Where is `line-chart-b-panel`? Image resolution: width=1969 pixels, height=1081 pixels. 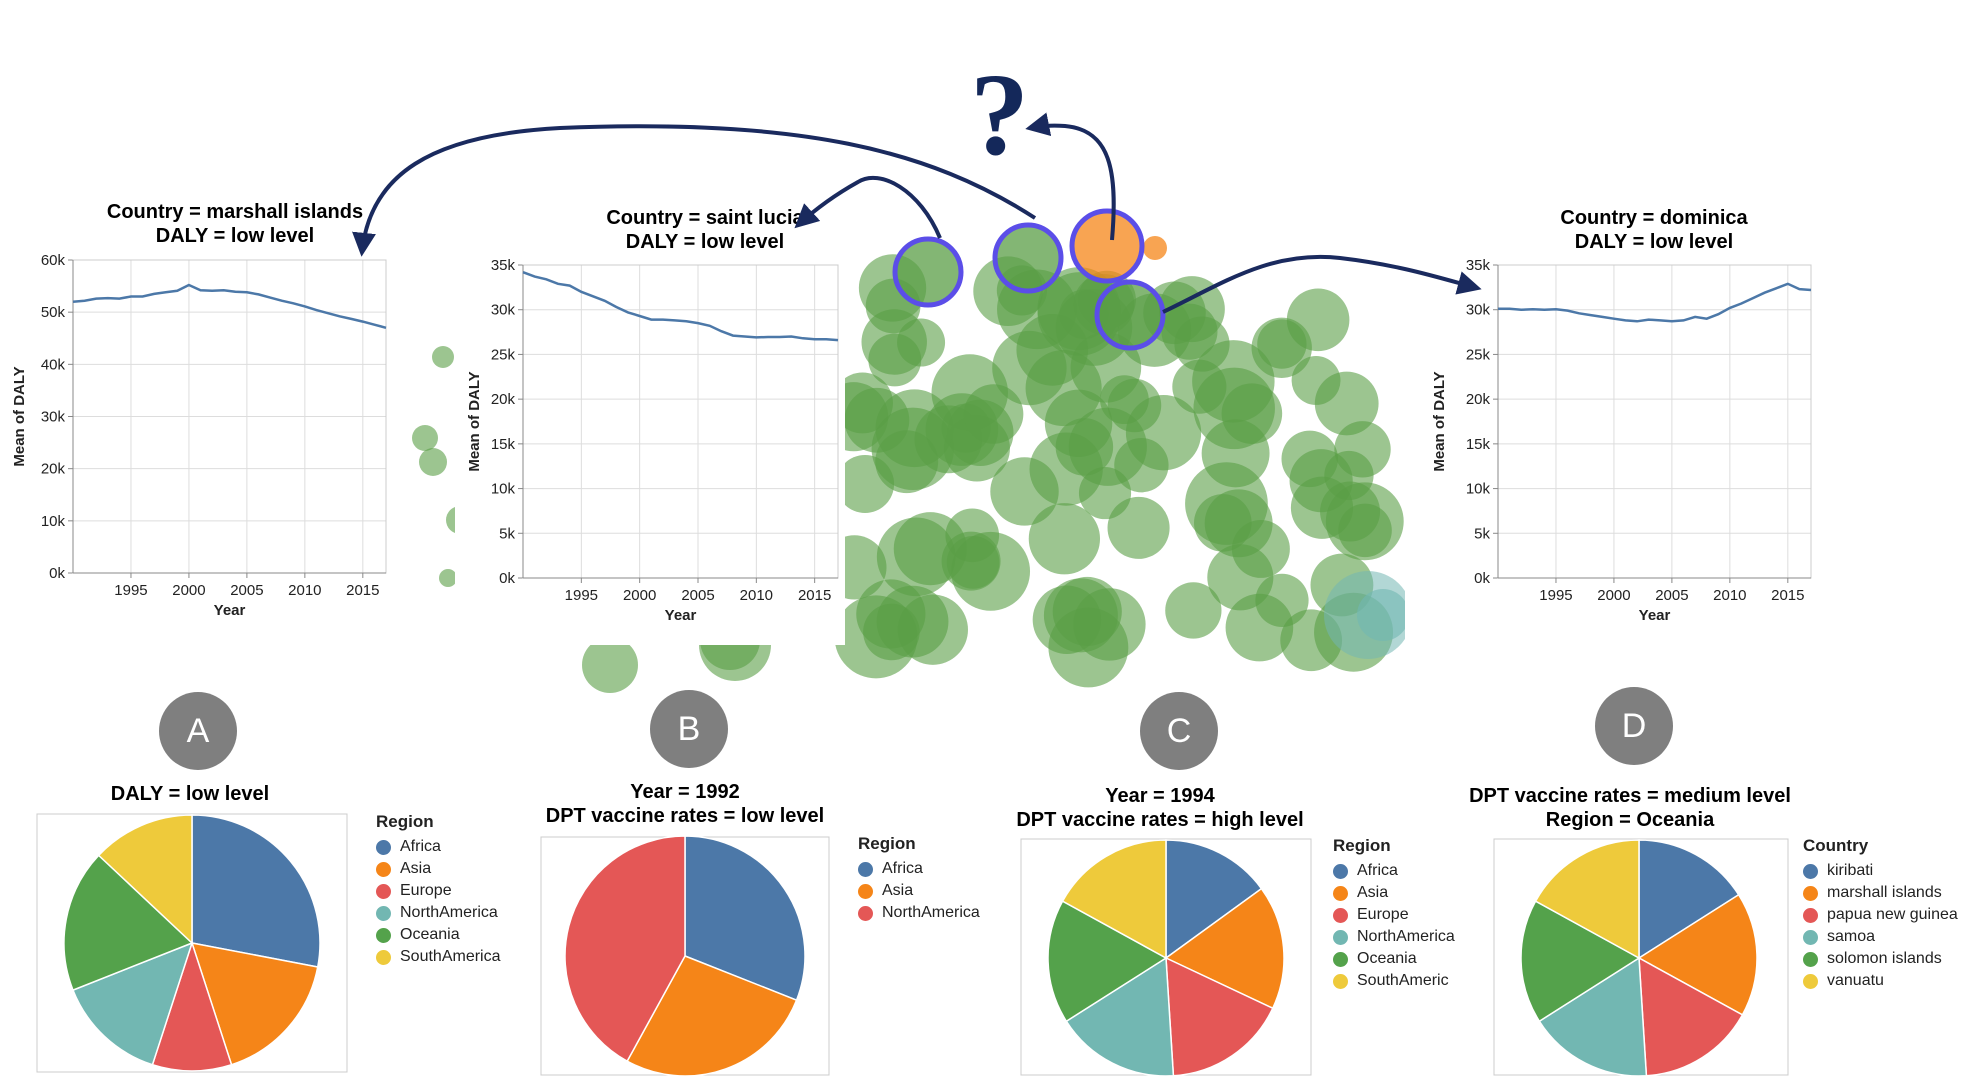
line-chart-b-panel is located at coordinates (650, 425).